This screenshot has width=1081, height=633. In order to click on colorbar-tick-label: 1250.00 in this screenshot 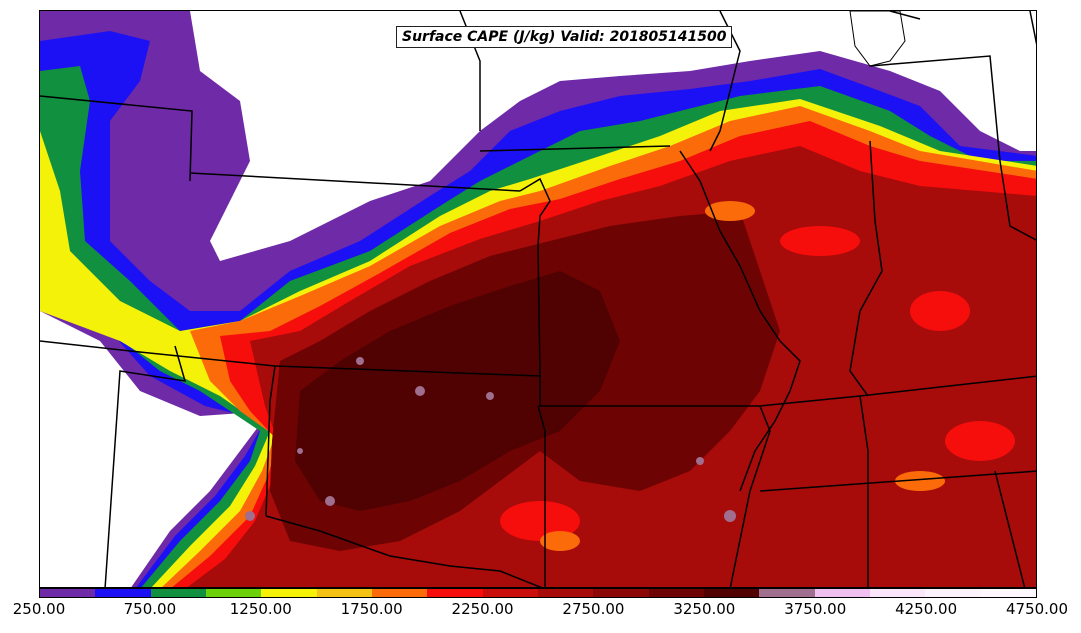, I will do `click(260, 609)`.